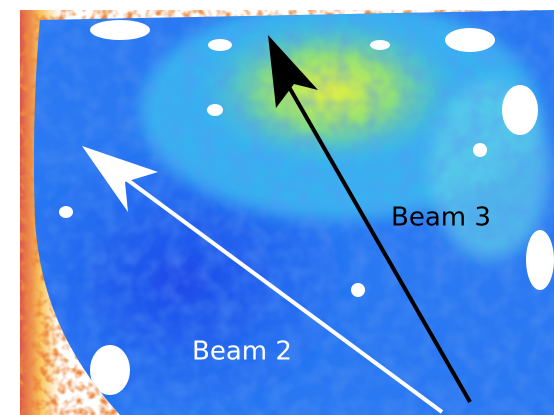  Describe the element at coordinates (242, 352) in the screenshot. I see `beam-2-label: Beam 2` at that location.